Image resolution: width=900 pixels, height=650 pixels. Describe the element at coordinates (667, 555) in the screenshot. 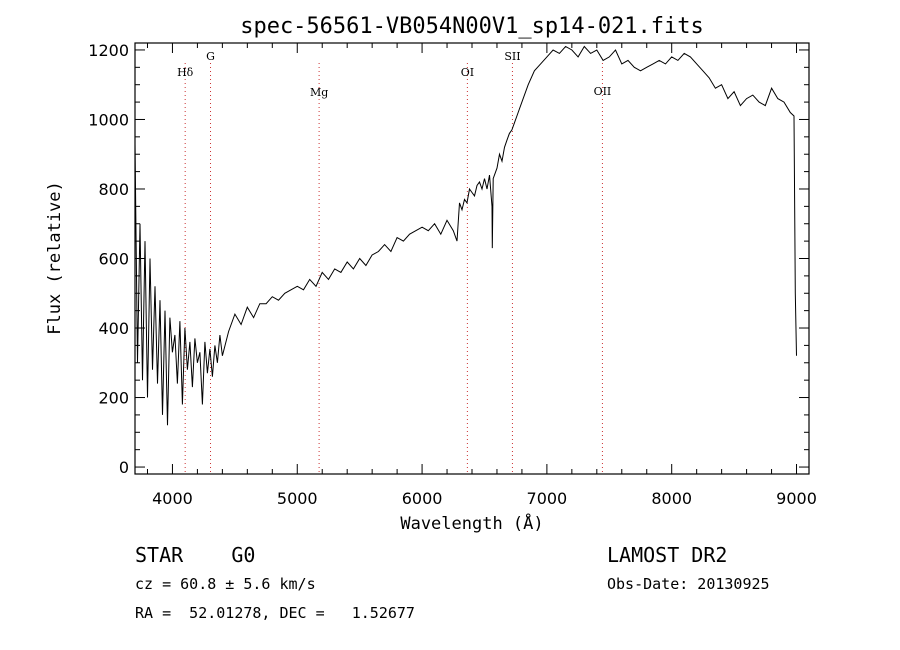

I see `survey-label: LAMOST DR2` at that location.